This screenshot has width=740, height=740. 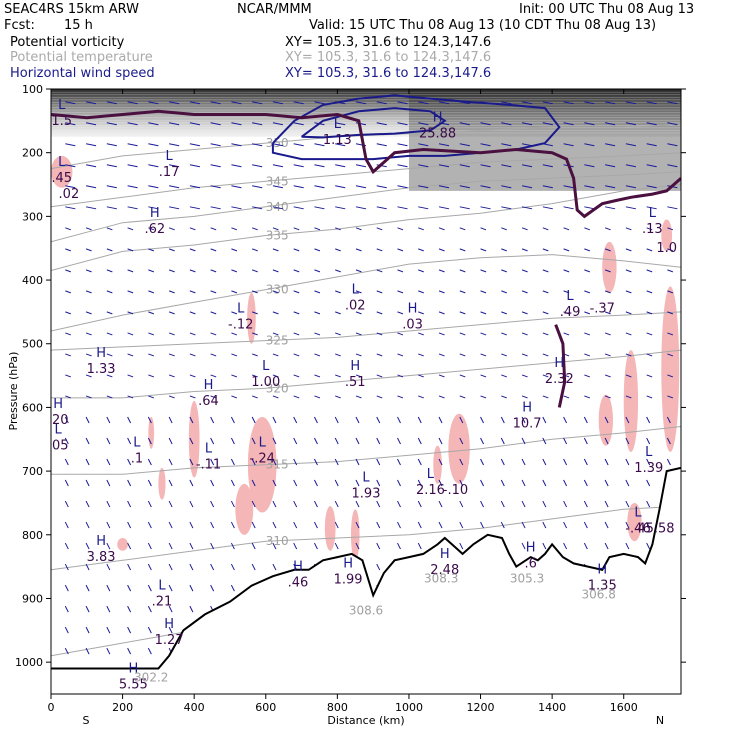 I want to click on x-tick-label: 1200, so click(x=481, y=707).